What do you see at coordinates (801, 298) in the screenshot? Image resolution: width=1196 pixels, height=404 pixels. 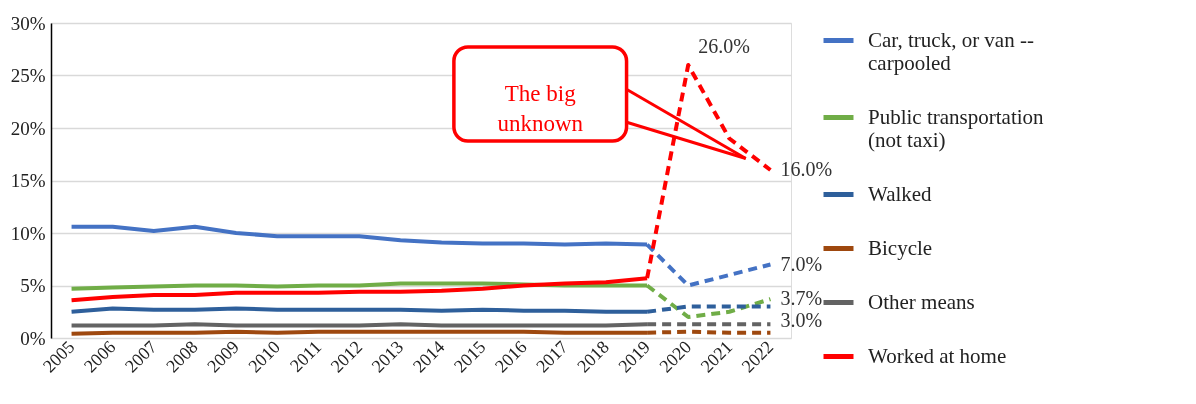 I see `data-label: 3.7%` at bounding box center [801, 298].